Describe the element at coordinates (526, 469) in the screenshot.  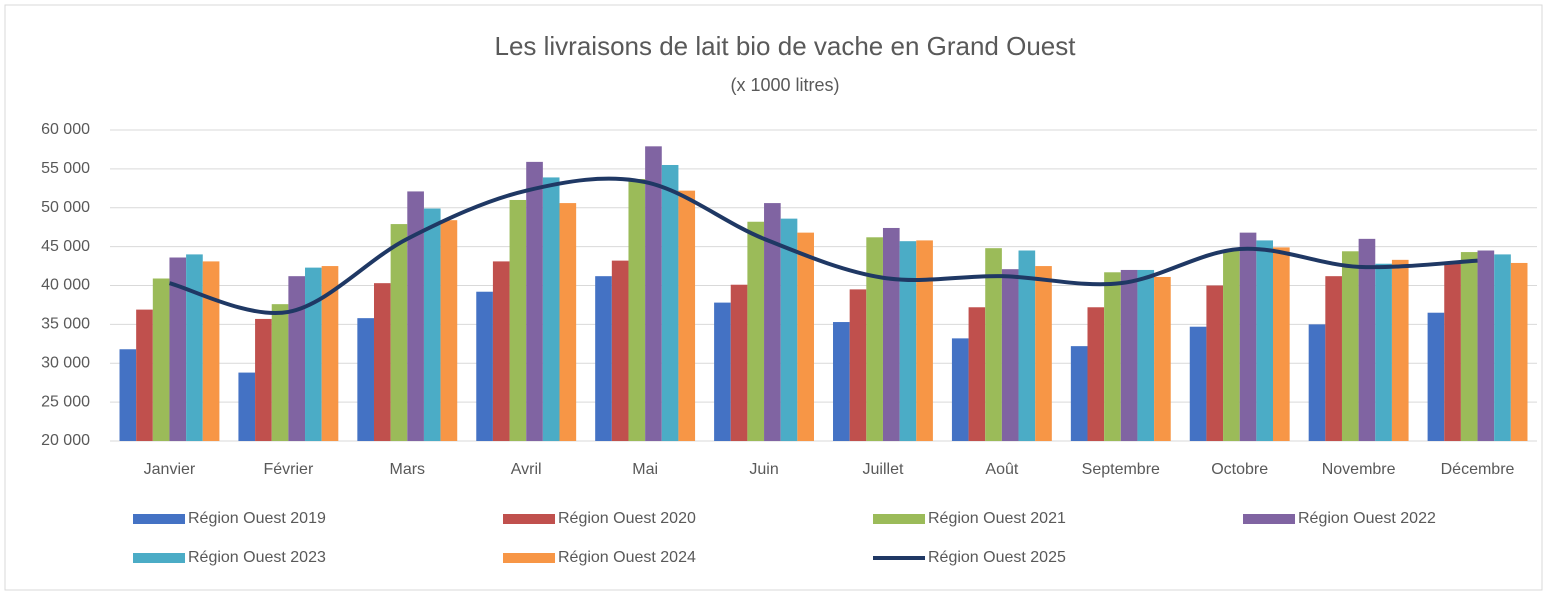
I see `x-tick-label: Avril` at that location.